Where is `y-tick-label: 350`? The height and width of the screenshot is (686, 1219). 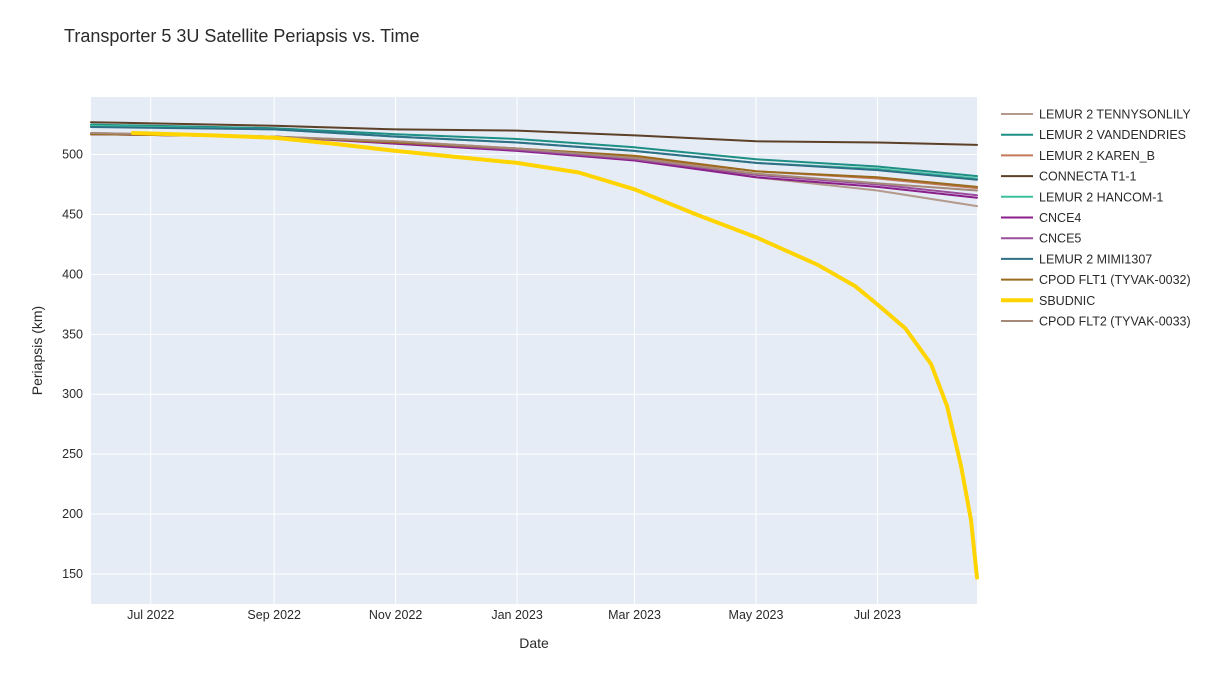 y-tick-label: 350 is located at coordinates (72, 334).